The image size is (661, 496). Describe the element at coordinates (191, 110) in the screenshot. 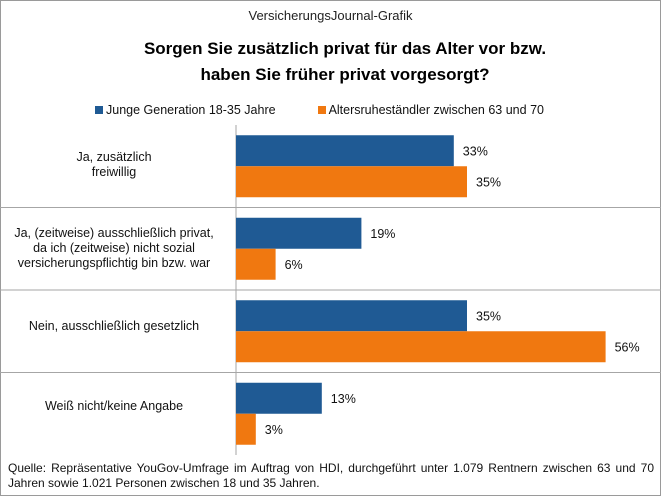

I see `legend-label-young: Junge Generation 18-35 Jahre` at that location.